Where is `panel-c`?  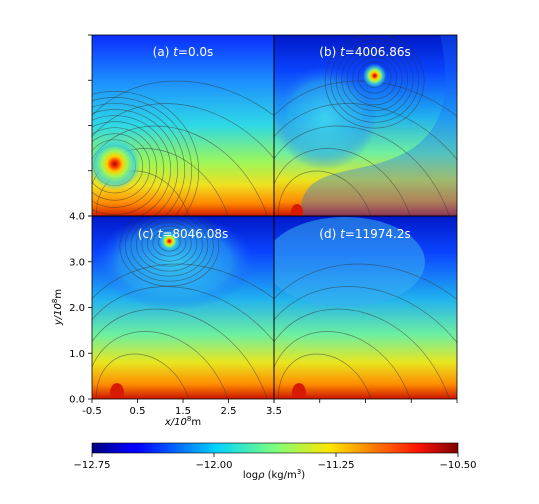
panel-c is located at coordinates (183, 307).